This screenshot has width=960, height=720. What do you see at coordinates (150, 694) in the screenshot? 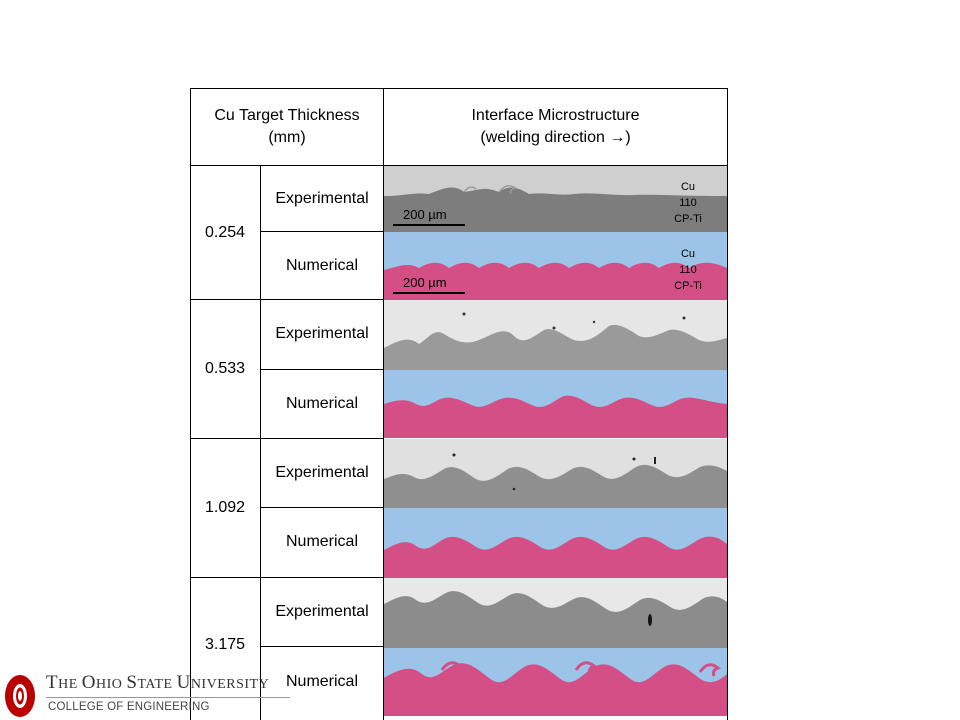
I see `osu-logo` at bounding box center [150, 694].